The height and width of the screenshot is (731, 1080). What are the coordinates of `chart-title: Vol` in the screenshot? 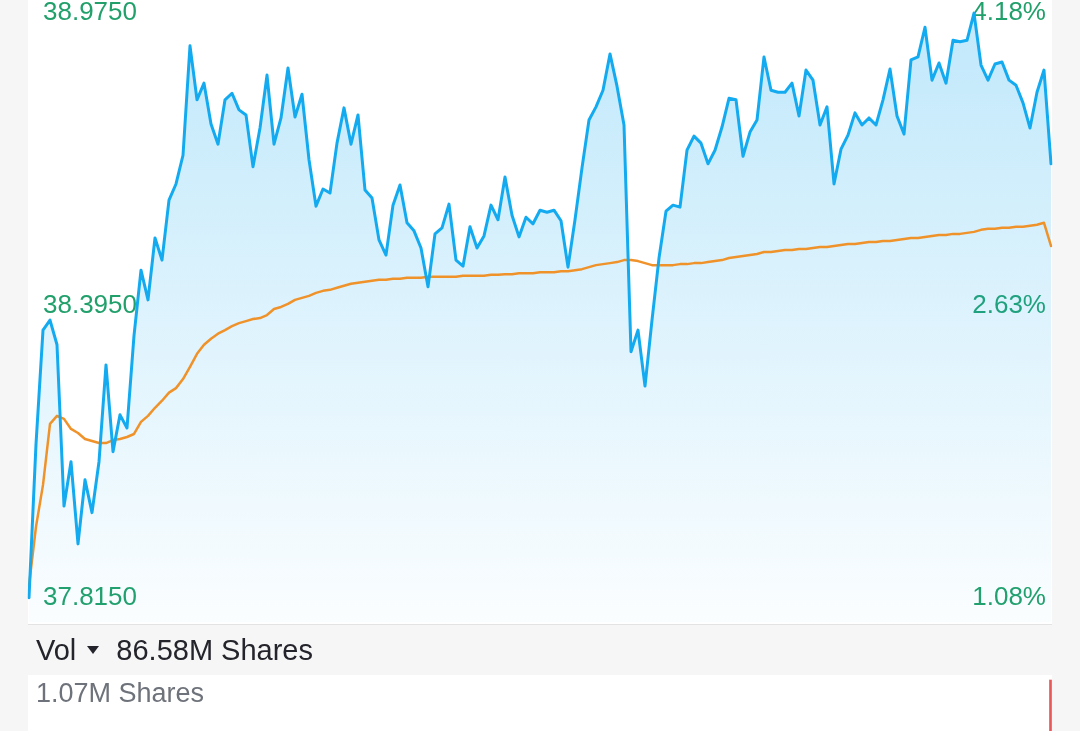 It's located at (56, 650).